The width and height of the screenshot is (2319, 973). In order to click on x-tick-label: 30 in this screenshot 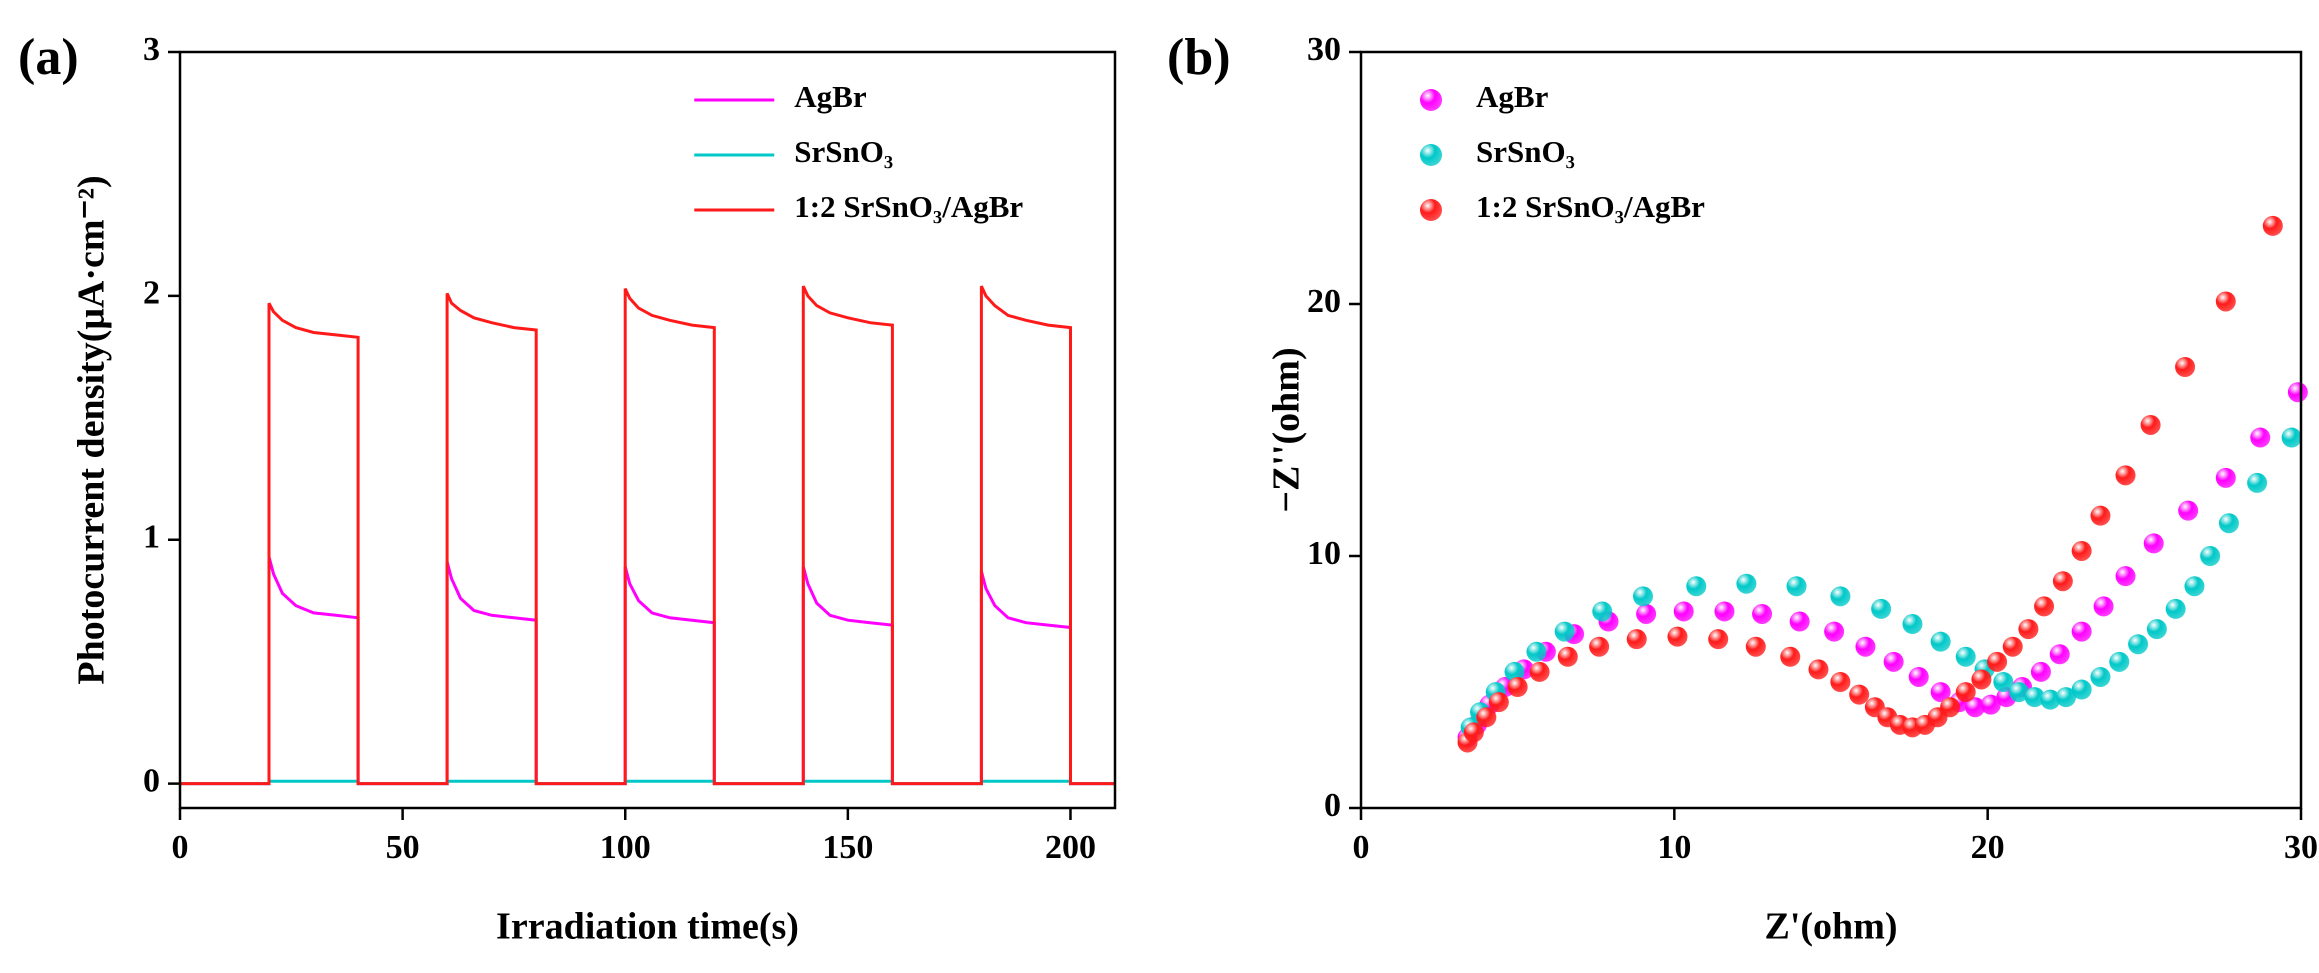, I will do `click(2301, 847)`.